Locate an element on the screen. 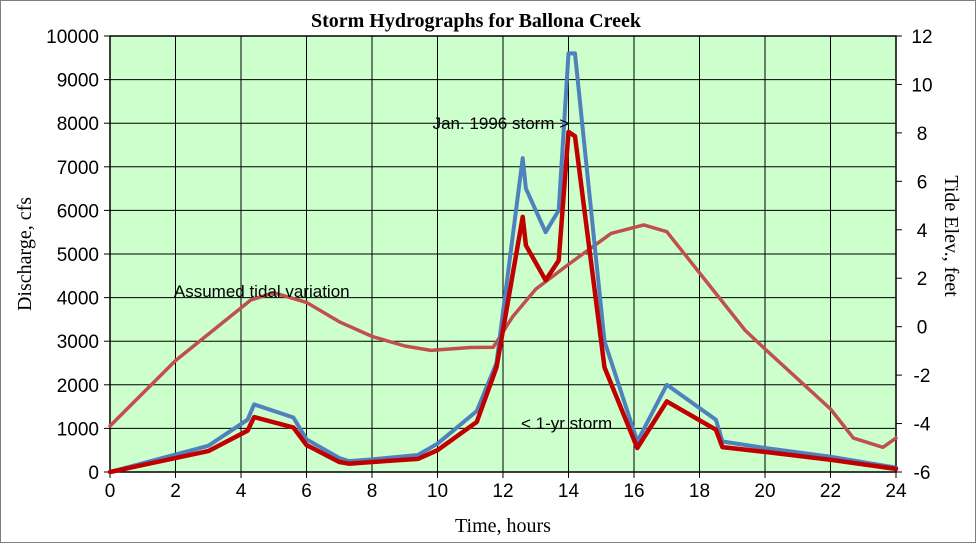 Image resolution: width=976 pixels, height=543 pixels. y-tick-label: 0 is located at coordinates (93, 473).